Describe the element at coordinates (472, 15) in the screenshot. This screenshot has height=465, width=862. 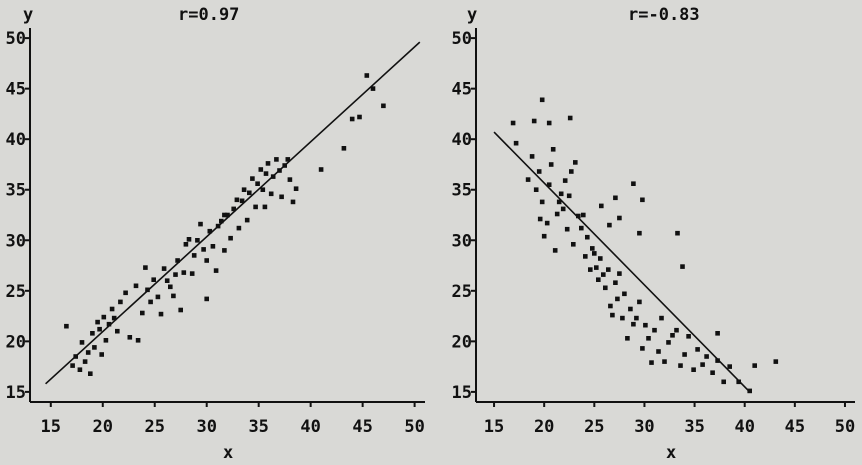
I see `y-axis-label: y` at that location.